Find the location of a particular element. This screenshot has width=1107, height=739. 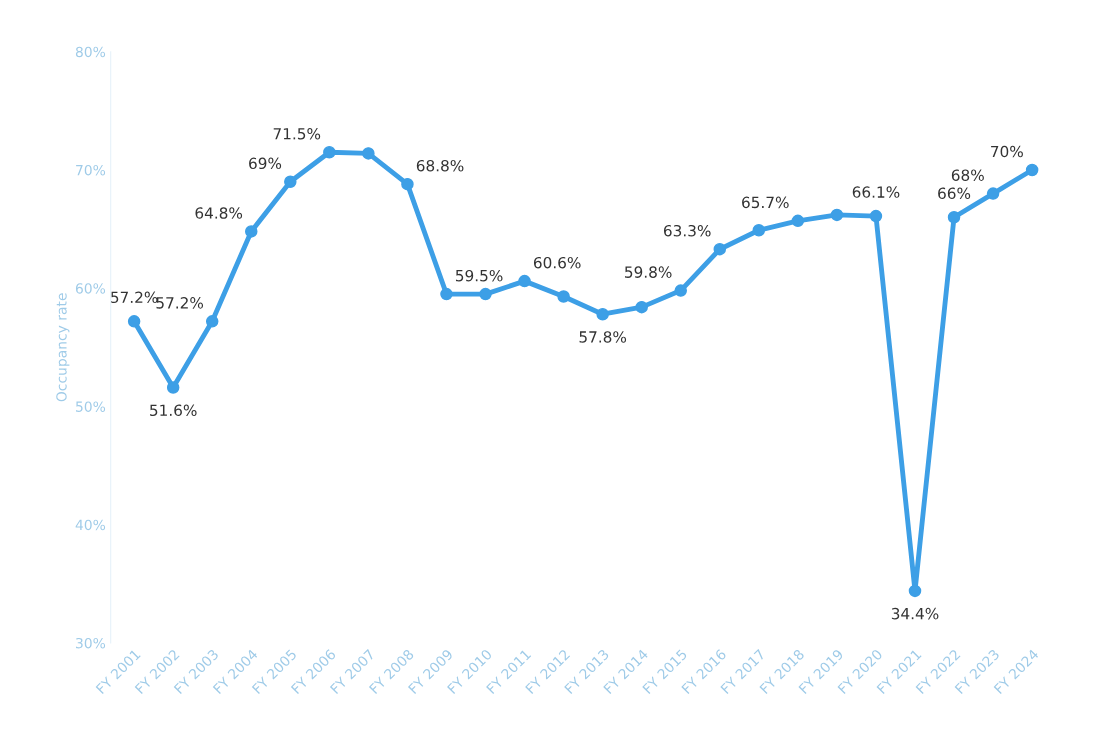

y-axis-title: Occupancy rate is located at coordinates (63, 347).